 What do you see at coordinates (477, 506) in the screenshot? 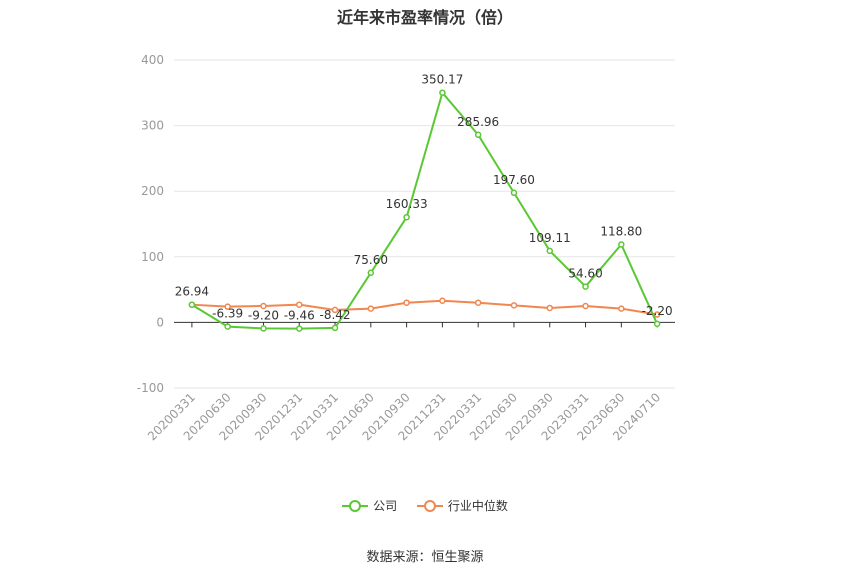
I see `legend-label-industry: 行业中位数` at bounding box center [477, 506].